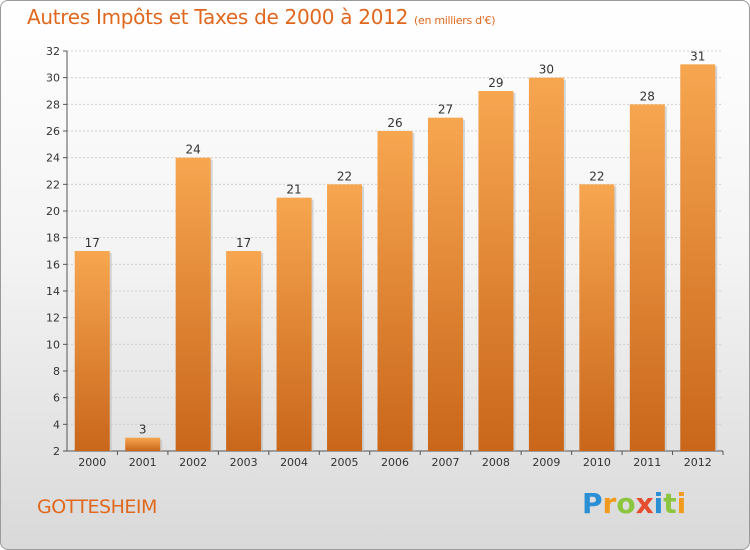 This screenshot has height=550, width=750. I want to click on value-label: 21, so click(293, 190).